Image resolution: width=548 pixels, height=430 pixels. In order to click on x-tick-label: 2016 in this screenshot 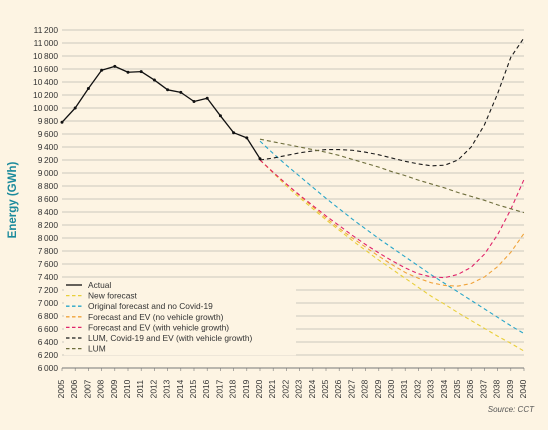, I will do `click(206, 388)`.